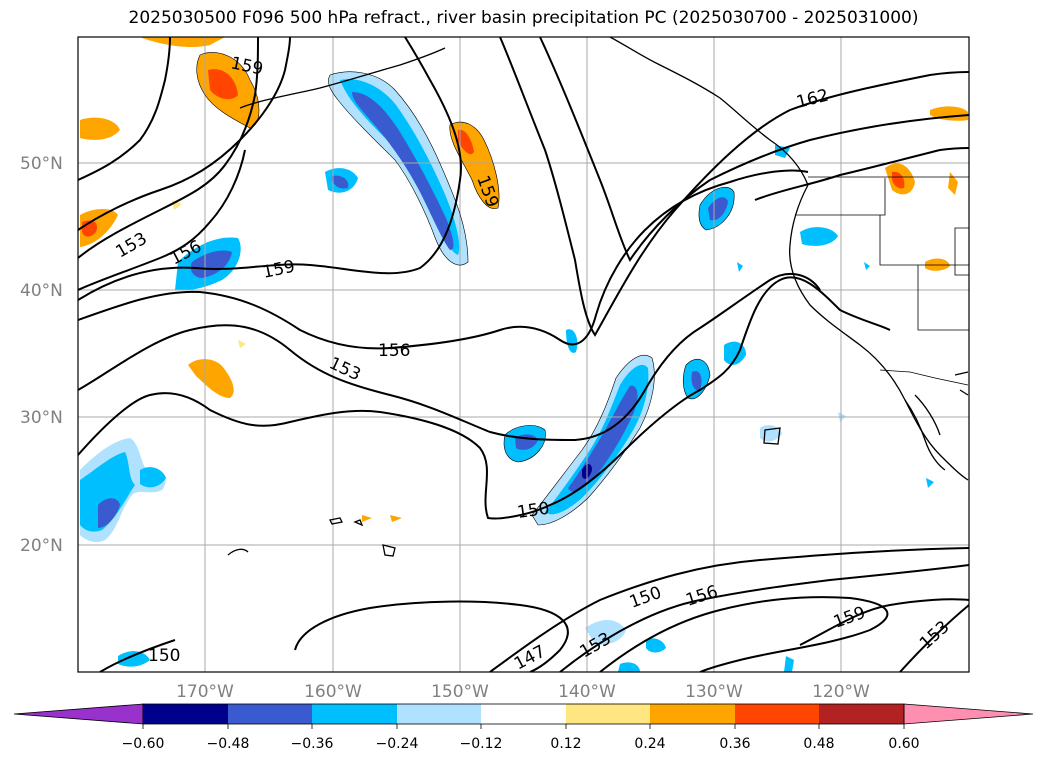 Image resolution: width=1047 pixels, height=765 pixels. I want to click on lon-label-170w: 170°W, so click(205, 692).